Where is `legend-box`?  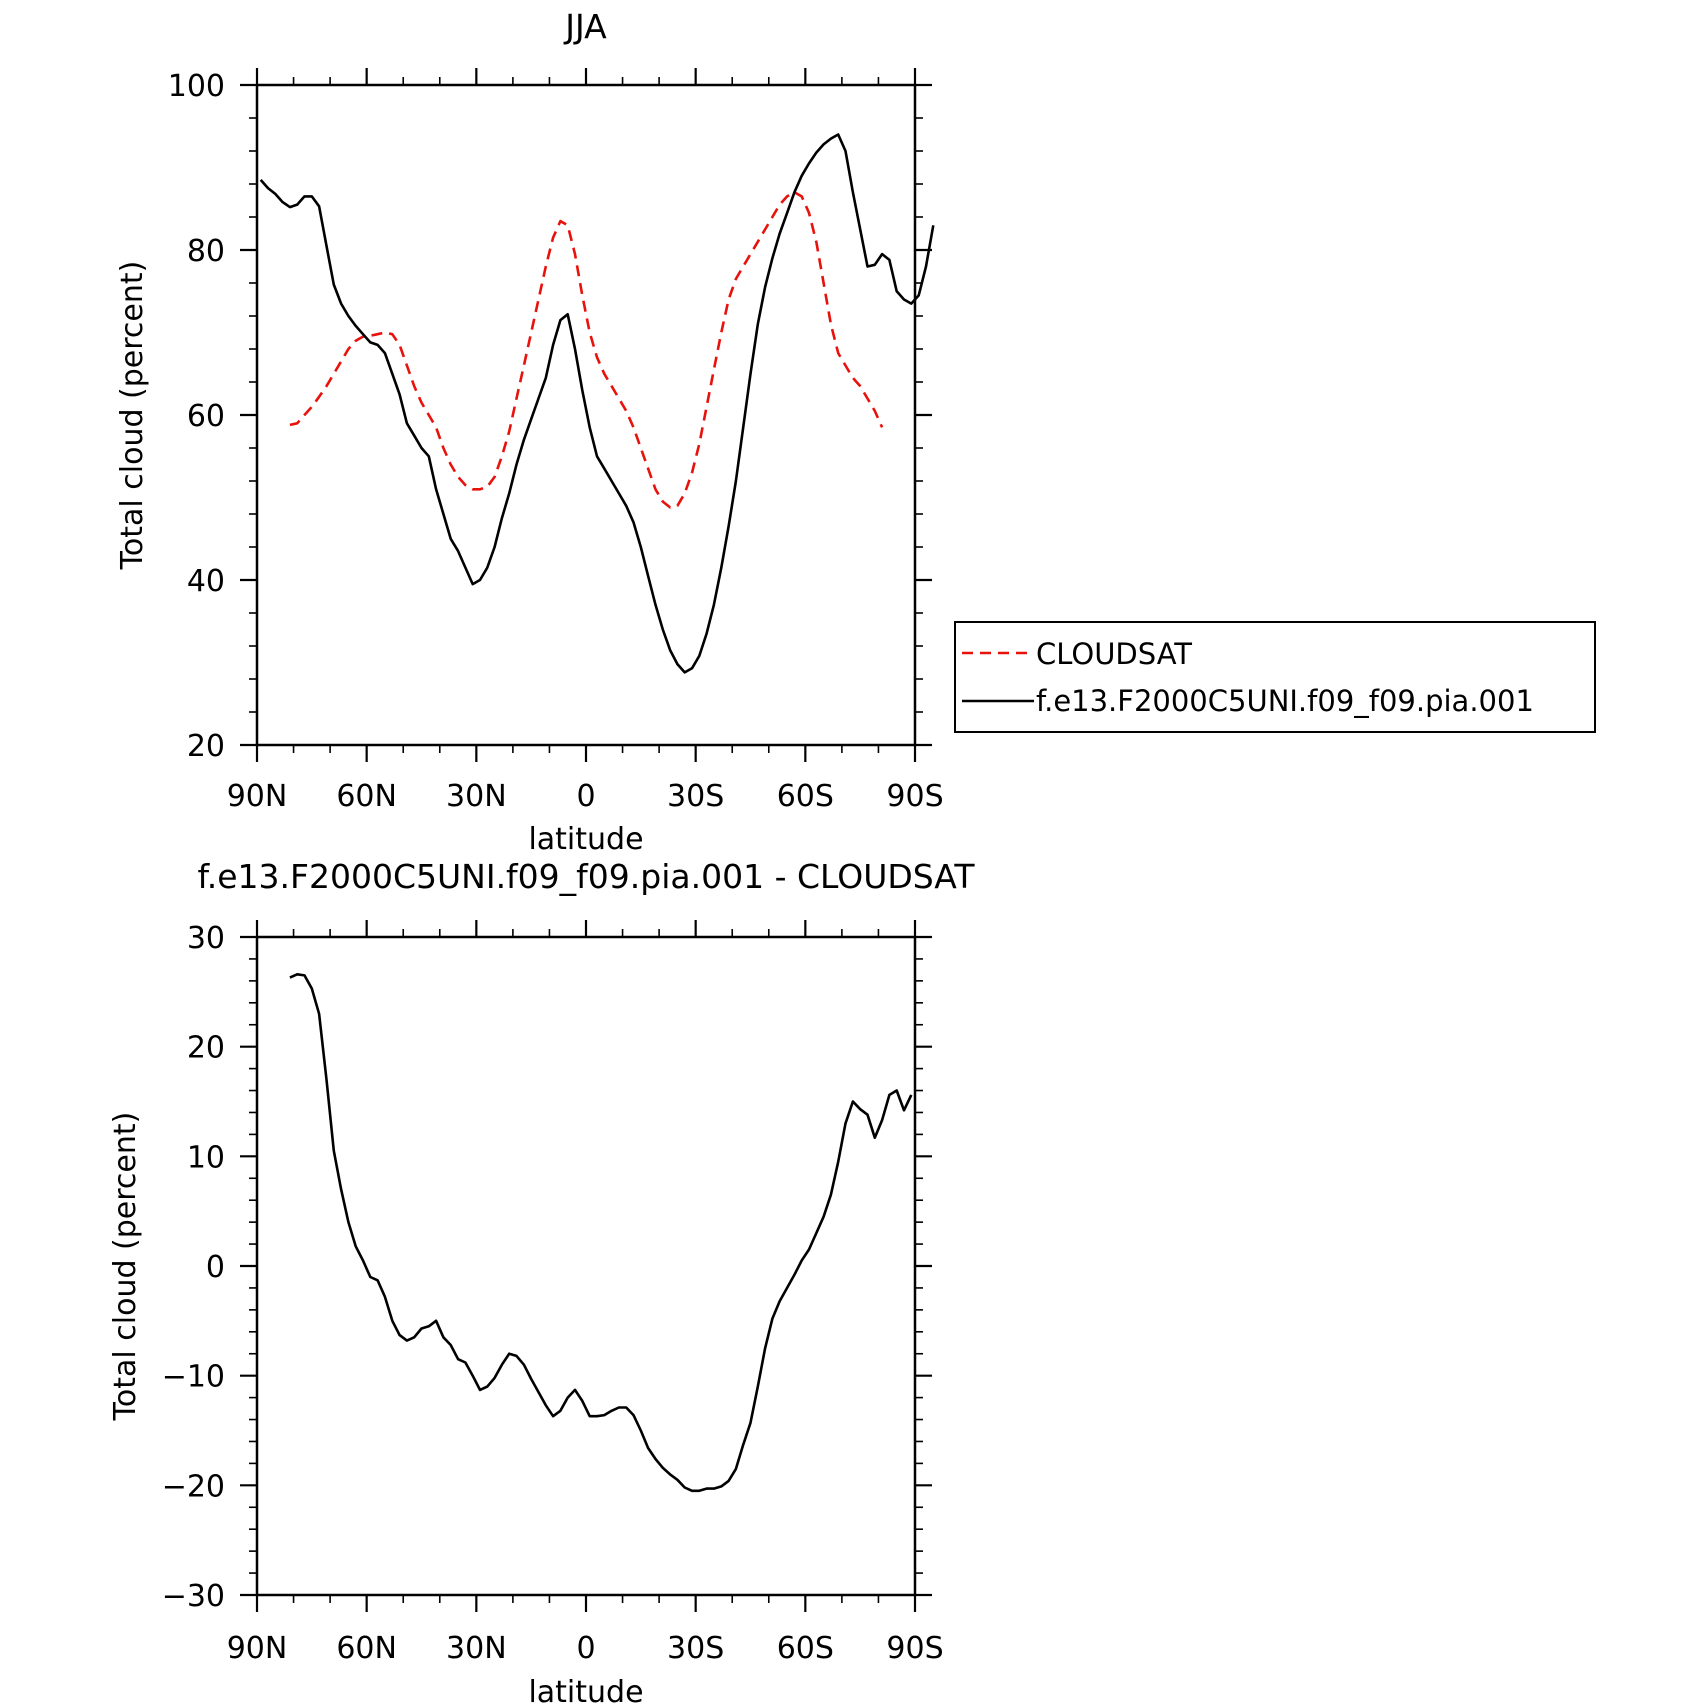
legend-box is located at coordinates (1275, 677).